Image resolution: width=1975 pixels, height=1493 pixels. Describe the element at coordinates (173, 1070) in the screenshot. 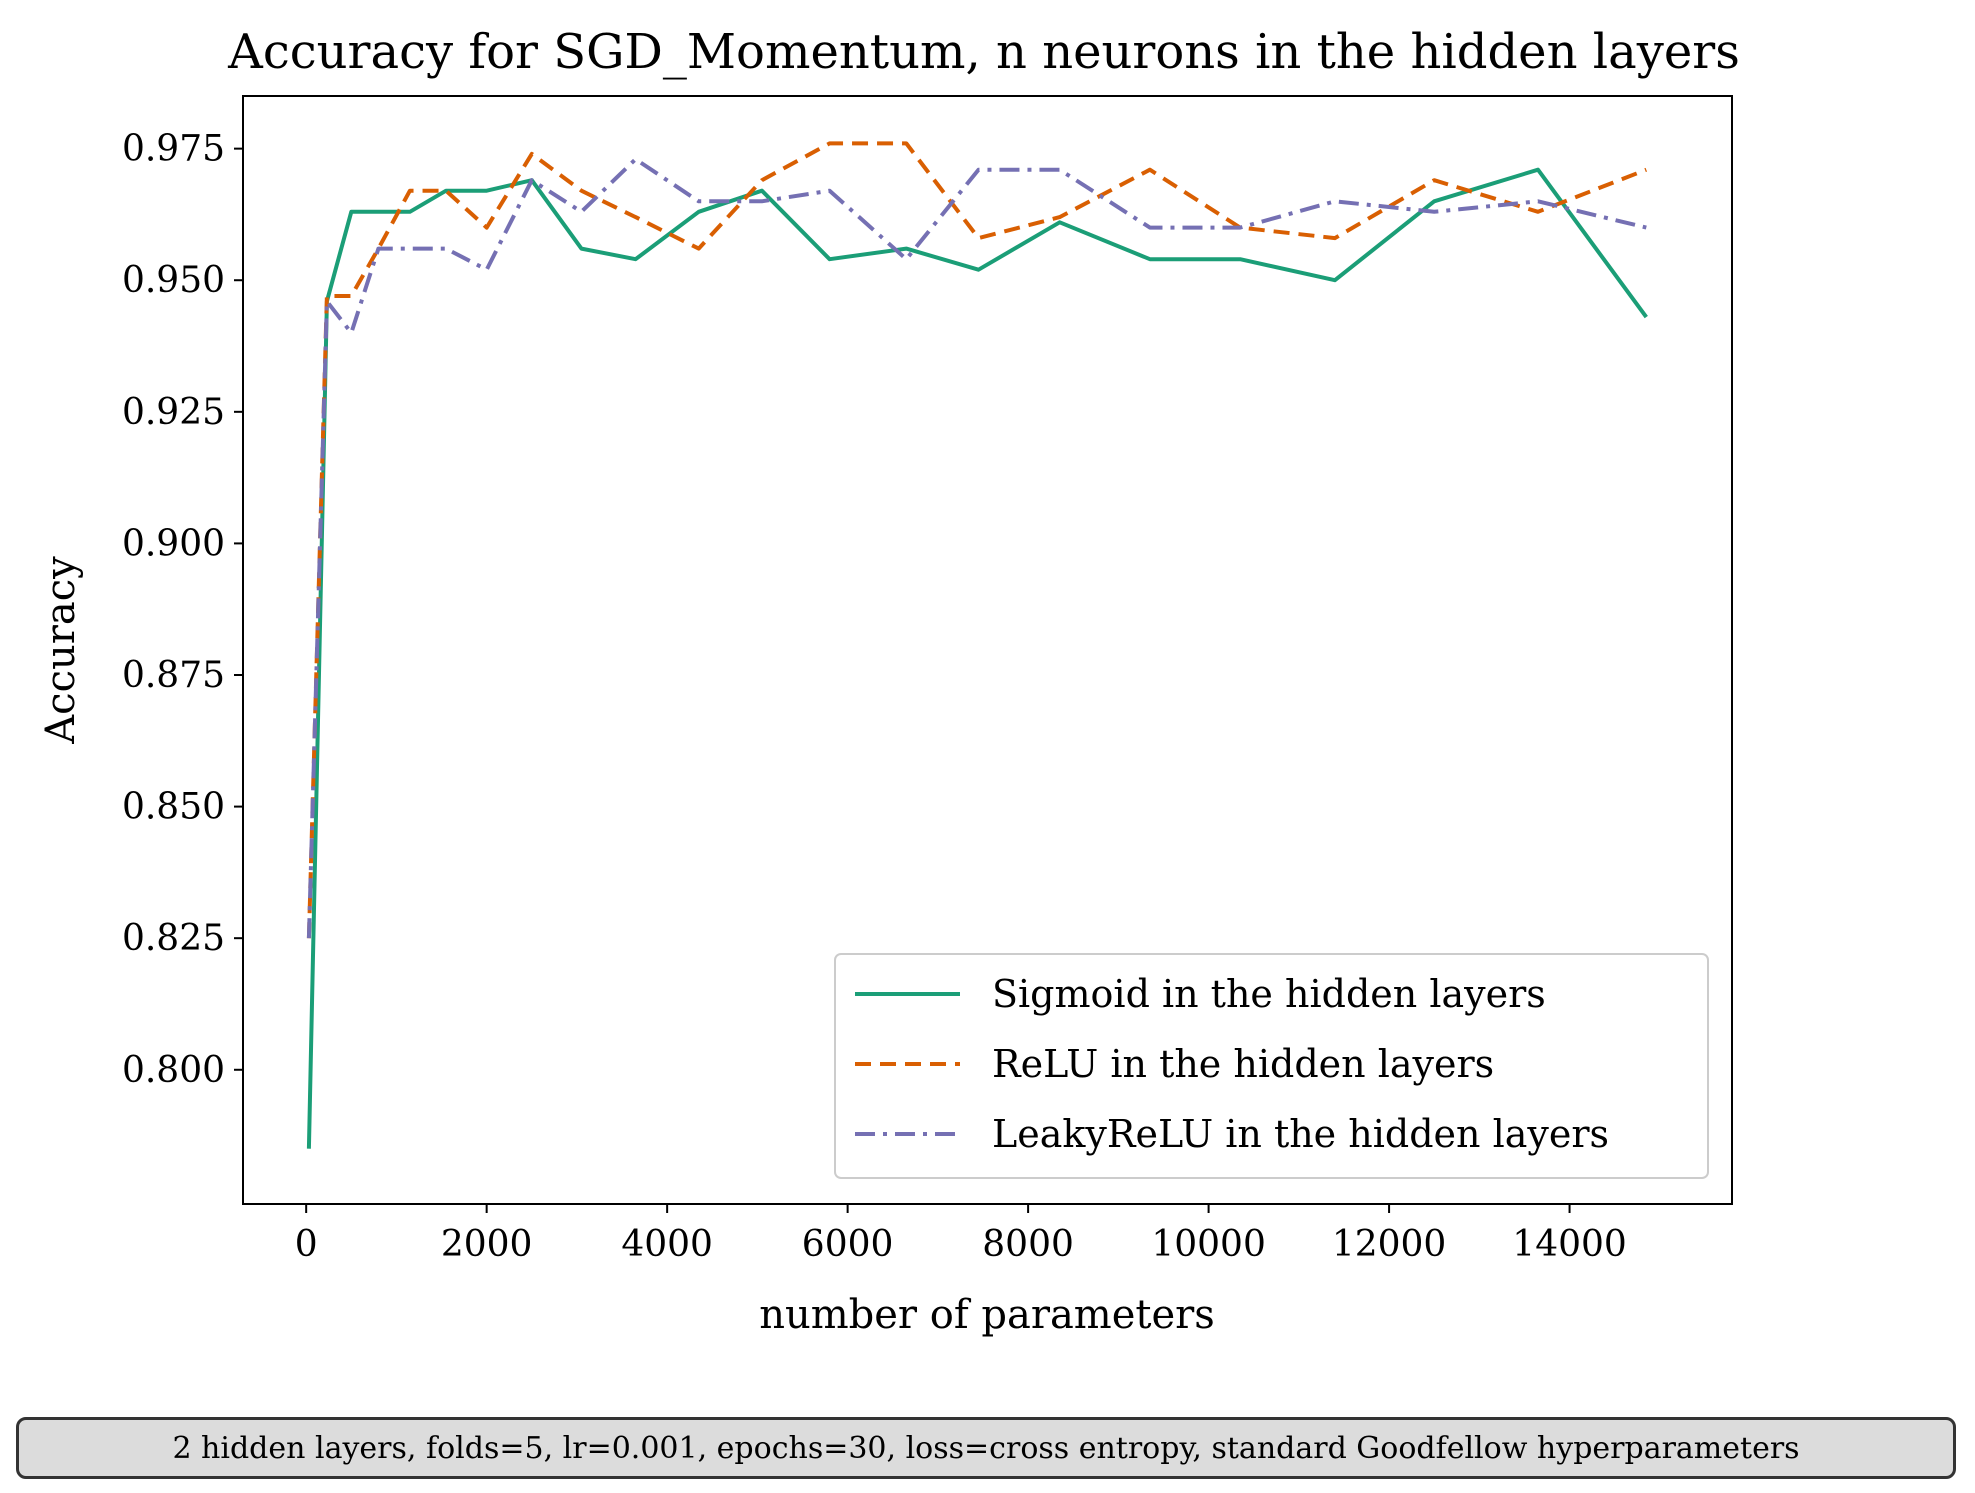

I see `y-tick-label: 0.800` at that location.